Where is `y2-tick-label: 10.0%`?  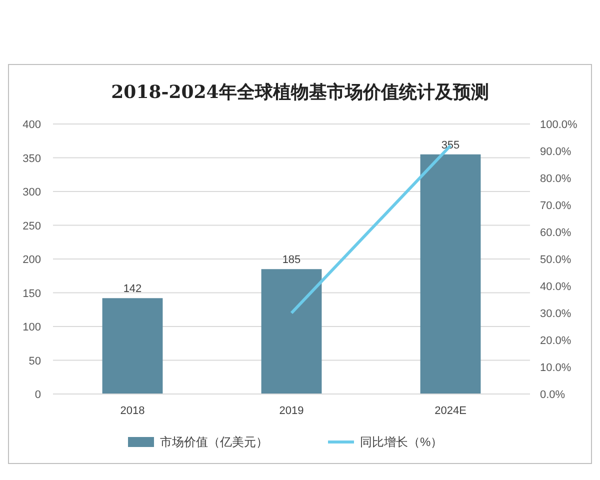 y2-tick-label: 10.0% is located at coordinates (556, 368).